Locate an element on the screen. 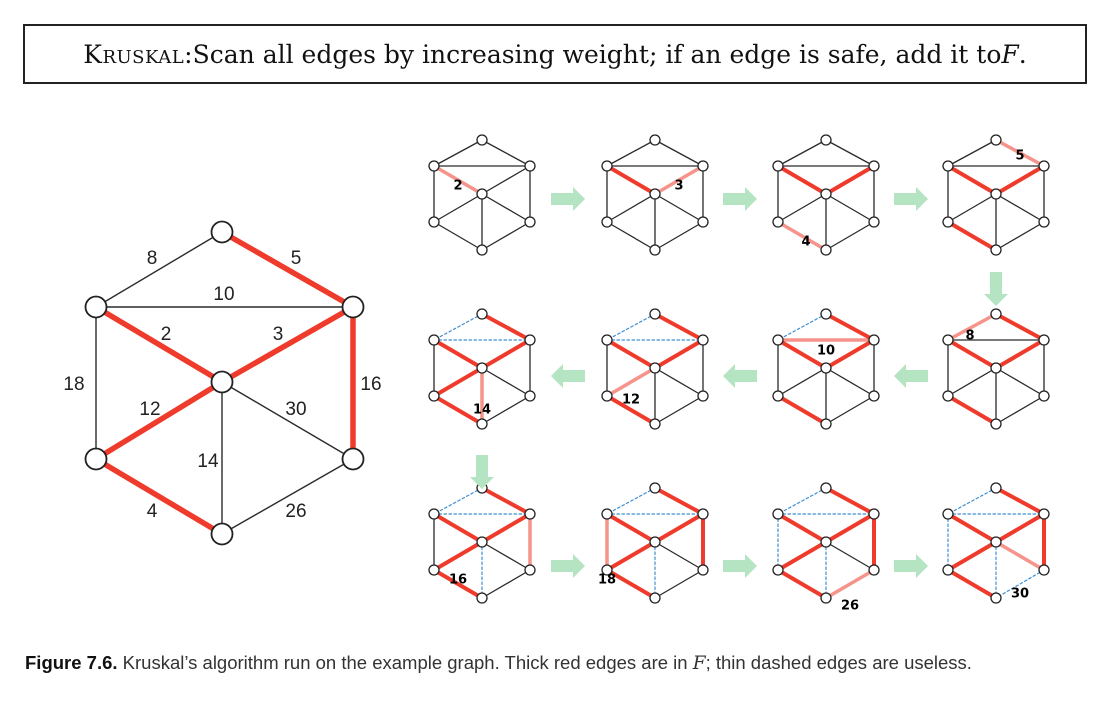 The height and width of the screenshot is (726, 1113). step-edge-label: 4 is located at coordinates (805, 242).